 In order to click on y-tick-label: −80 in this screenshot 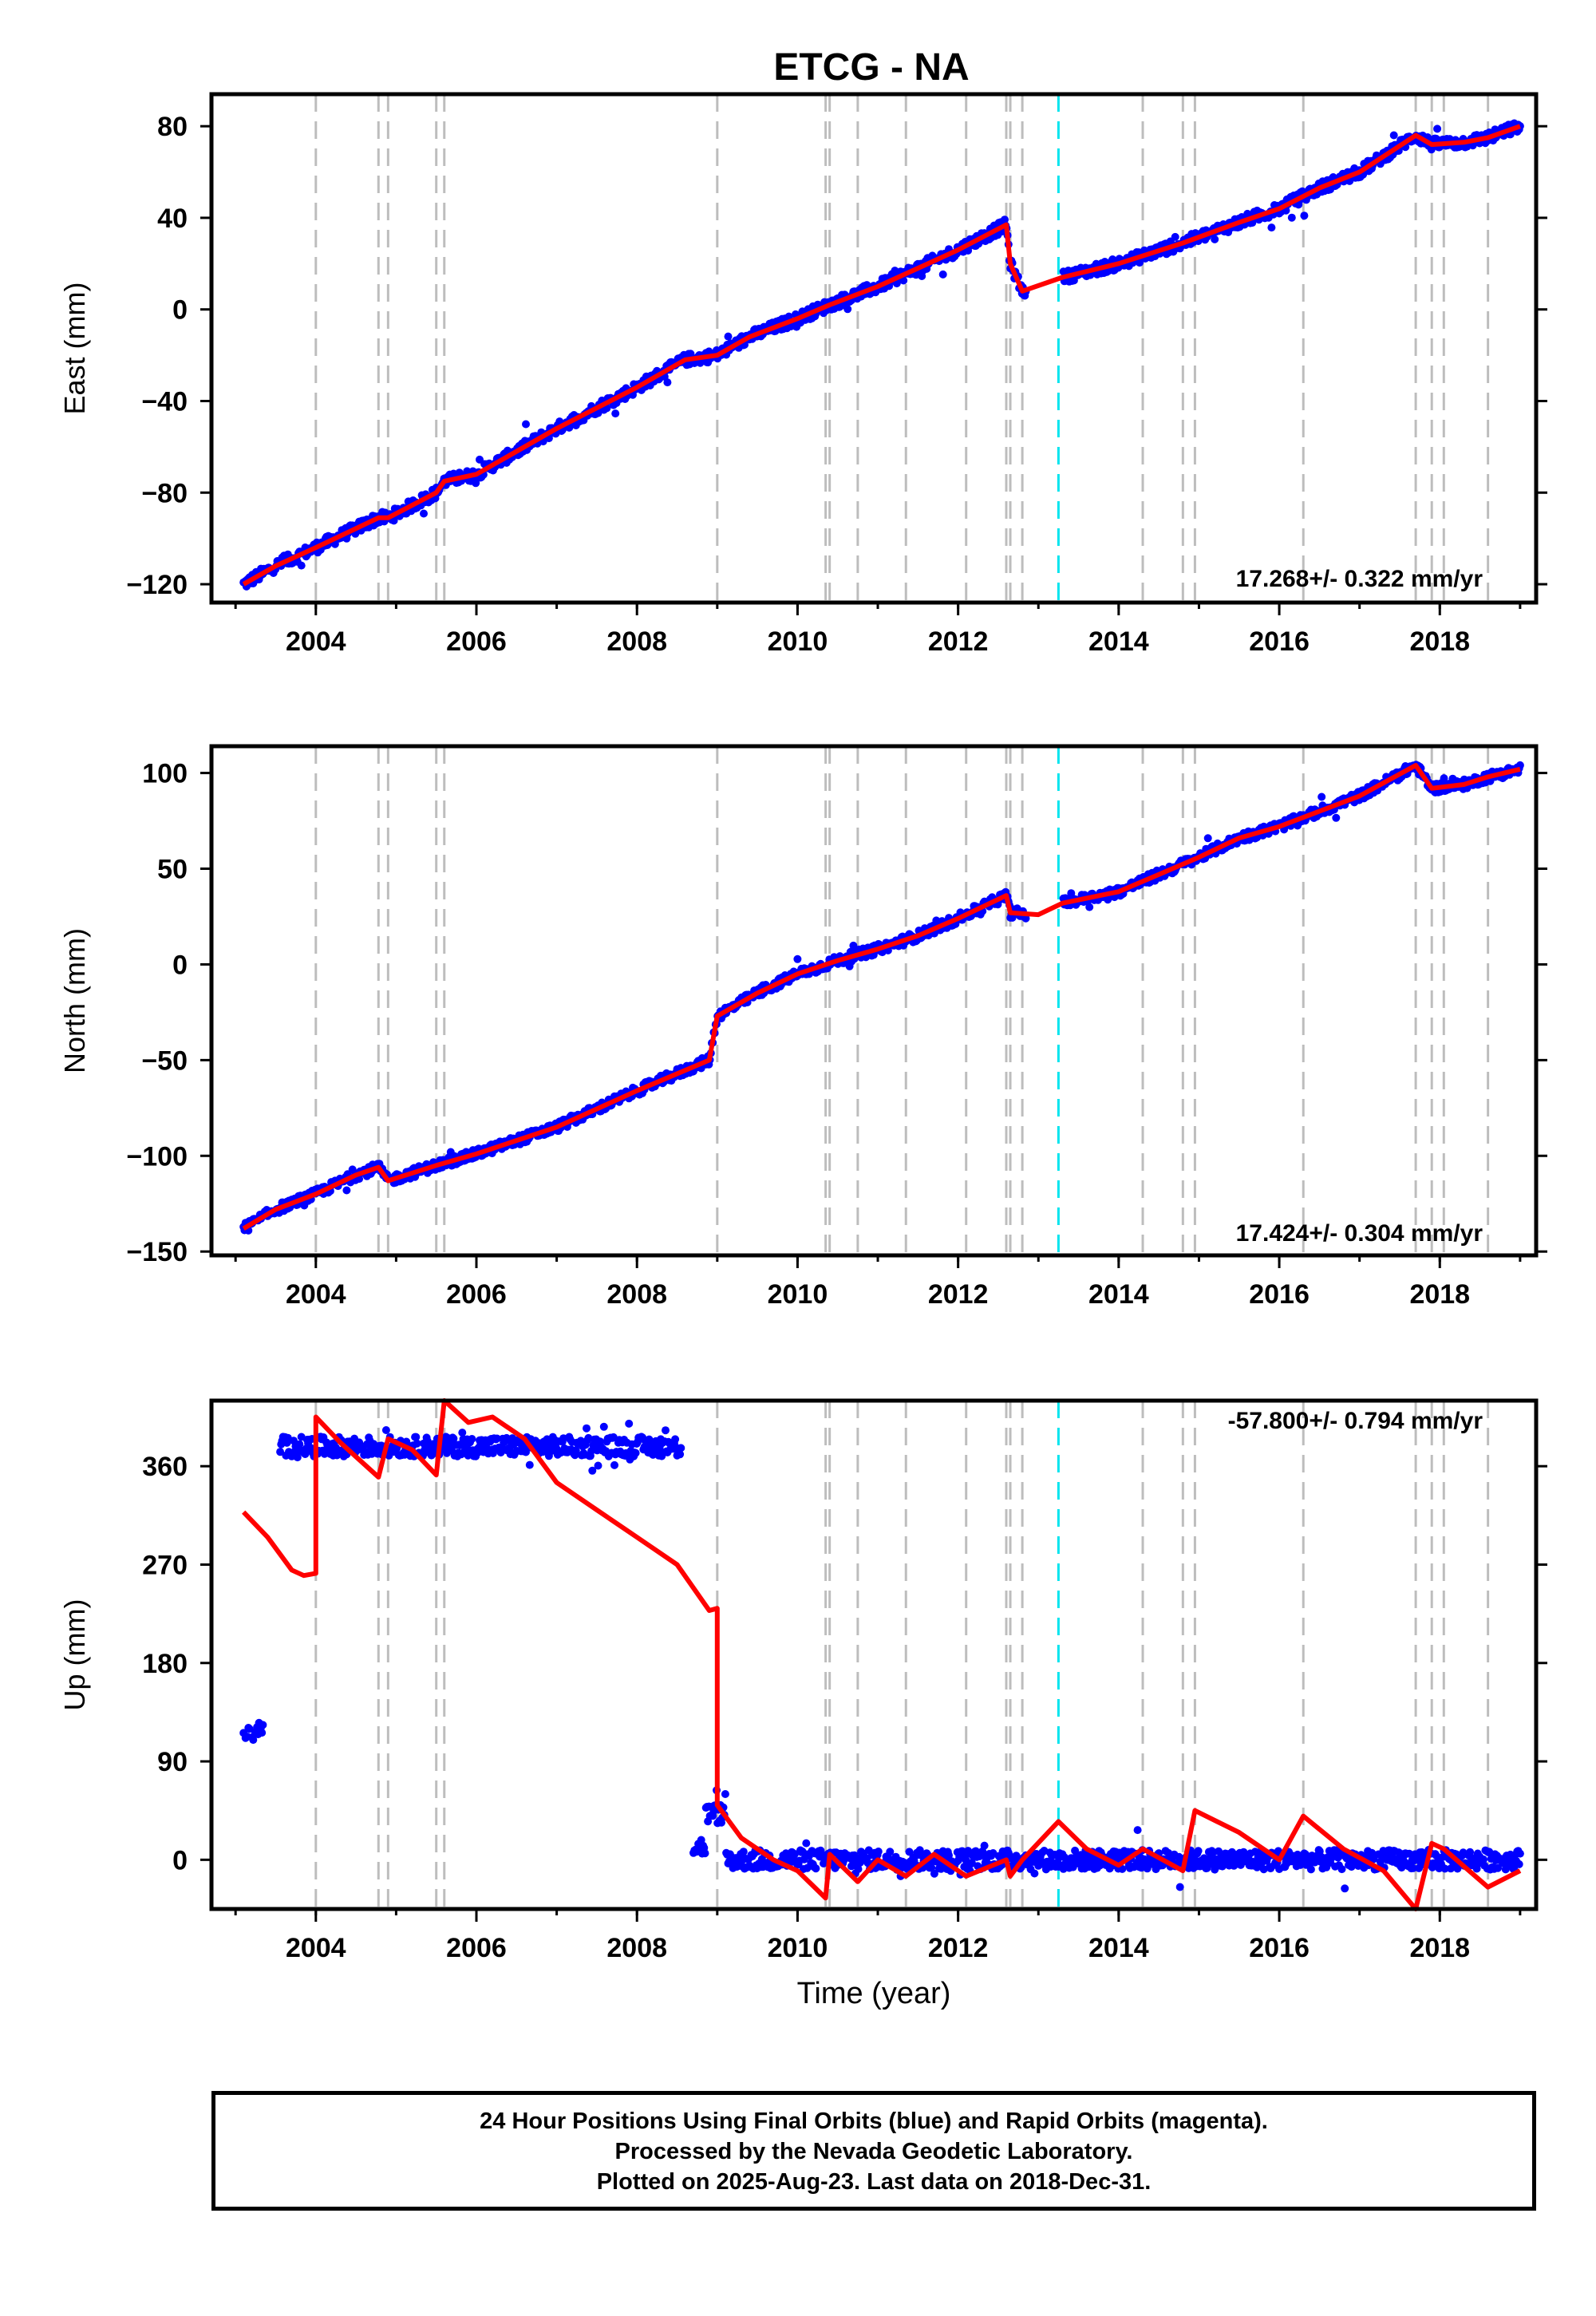, I will do `click(164, 493)`.